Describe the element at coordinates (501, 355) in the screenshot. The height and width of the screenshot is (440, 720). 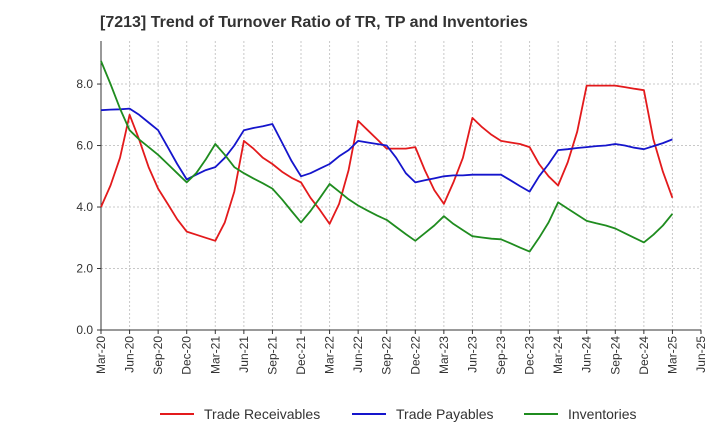
I see `x-tick-label: Sep-23` at that location.